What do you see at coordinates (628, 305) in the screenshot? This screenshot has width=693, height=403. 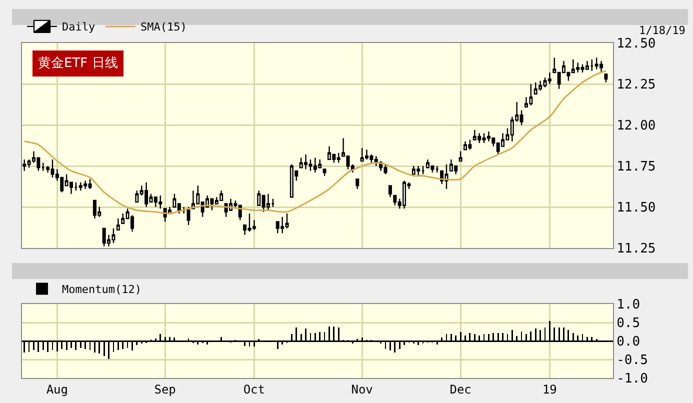 I see `y-tick-label: 1.0` at bounding box center [628, 305].